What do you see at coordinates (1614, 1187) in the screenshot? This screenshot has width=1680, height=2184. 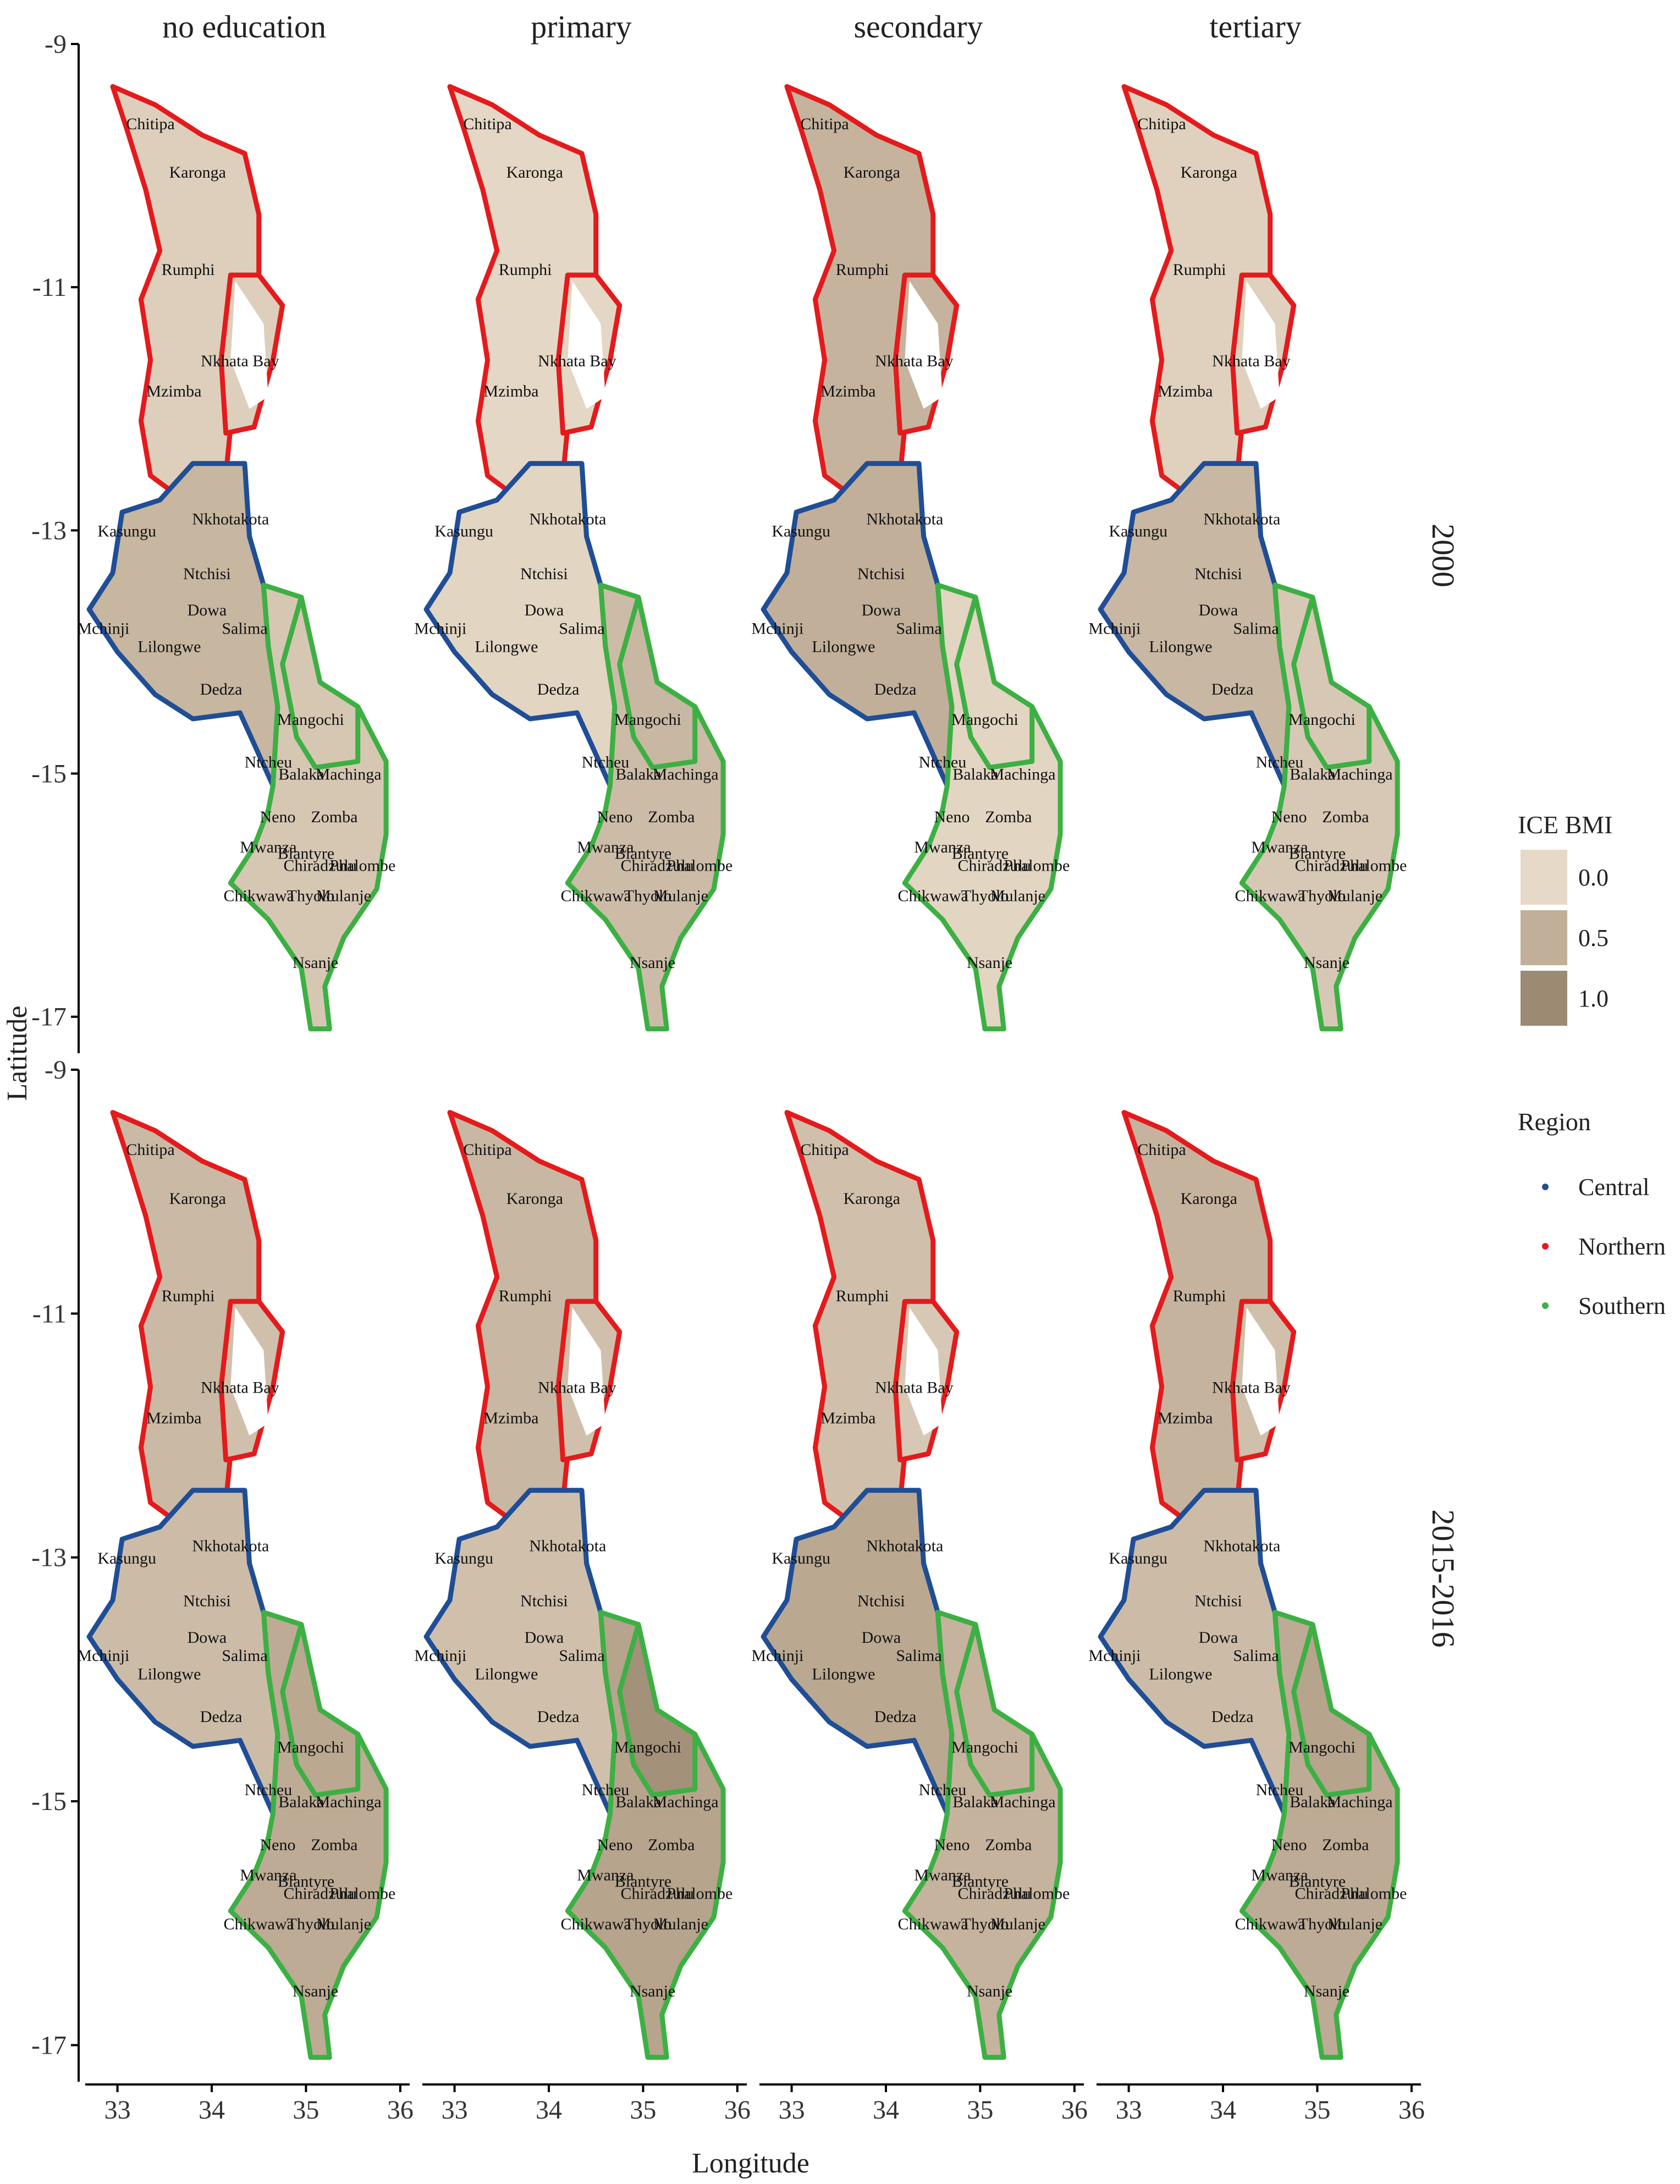 I see `region-legend-label-central: Central` at bounding box center [1614, 1187].